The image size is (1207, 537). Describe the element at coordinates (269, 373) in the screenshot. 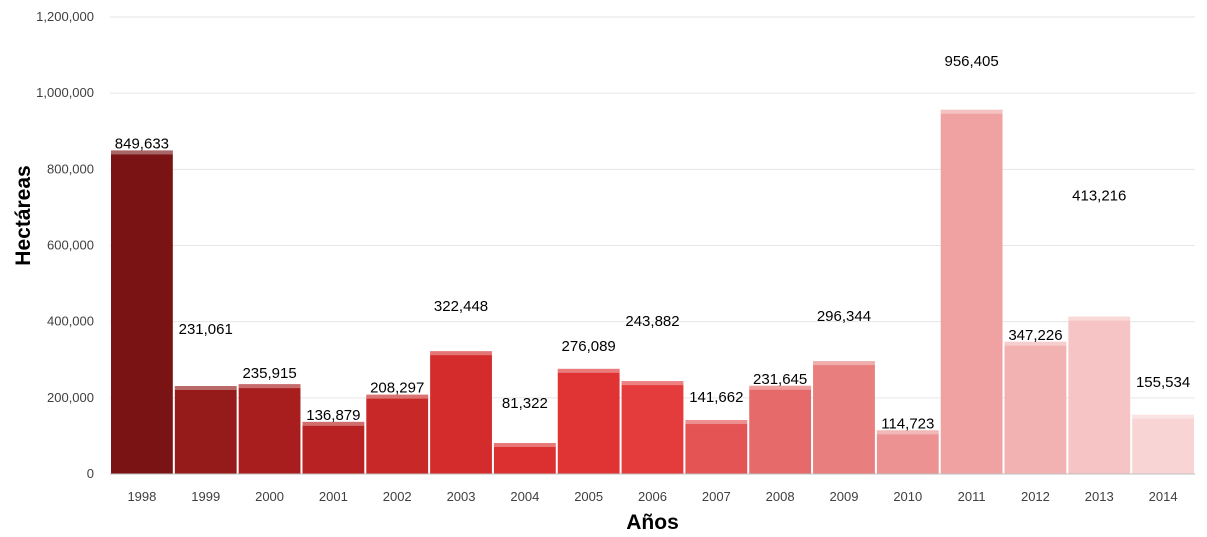

I see `data-label: 235,915` at that location.